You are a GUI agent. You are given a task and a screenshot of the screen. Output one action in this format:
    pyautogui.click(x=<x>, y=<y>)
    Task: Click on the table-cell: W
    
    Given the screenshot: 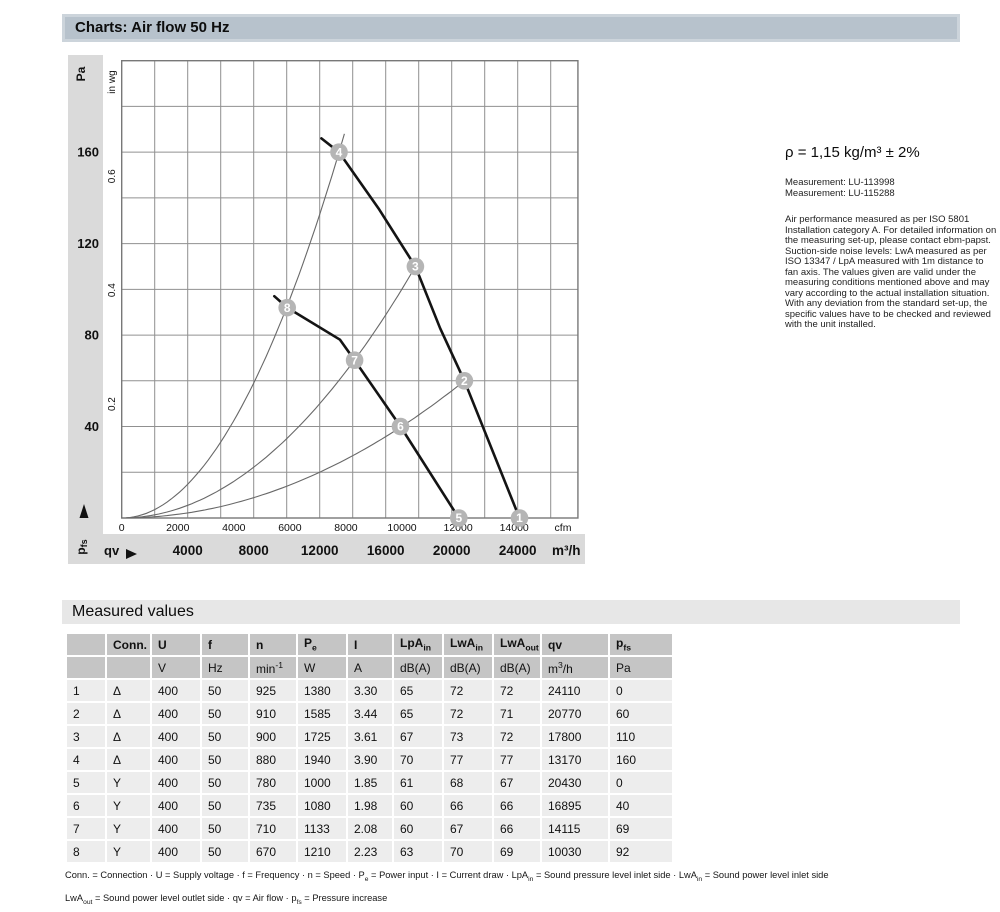 What is the action you would take?
    pyautogui.click(x=322, y=667)
    